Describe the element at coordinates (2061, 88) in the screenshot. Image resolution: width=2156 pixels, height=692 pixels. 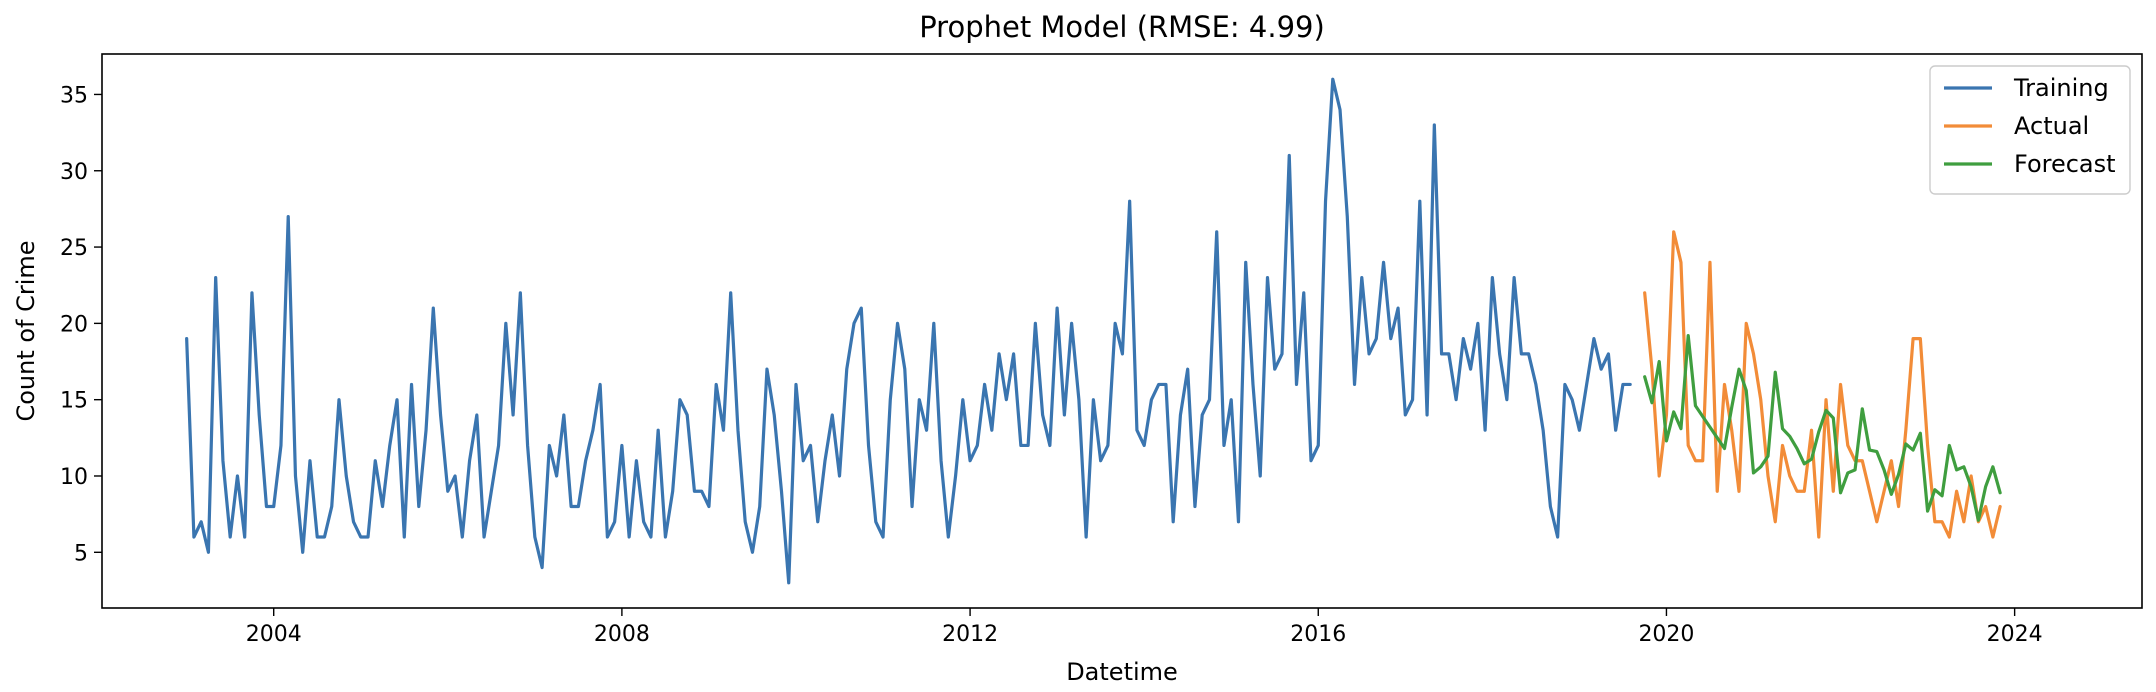
I see `legend-label-training: Training` at that location.